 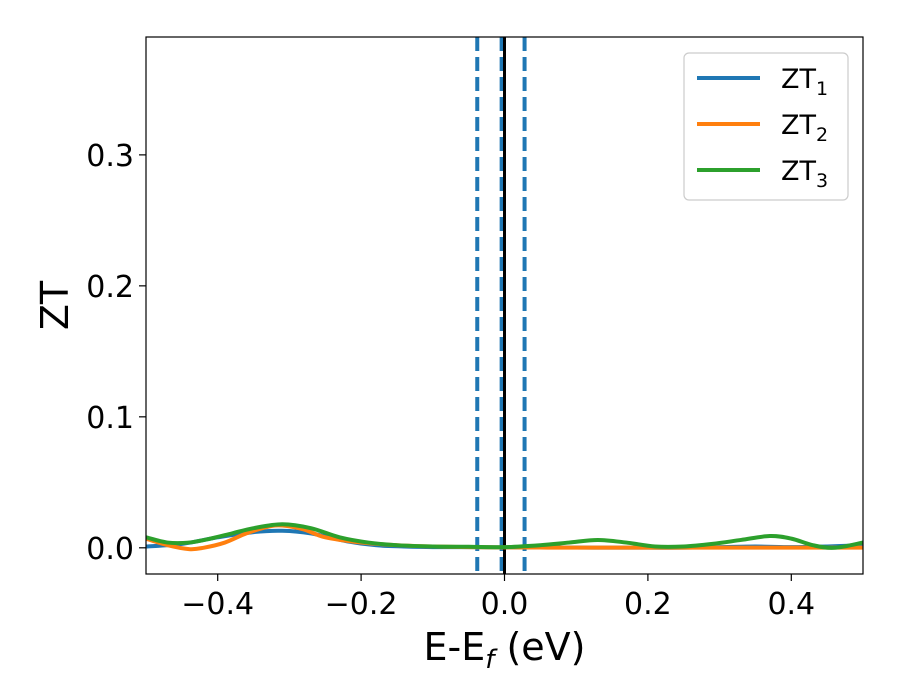 I want to click on series-lines, so click(x=504, y=537).